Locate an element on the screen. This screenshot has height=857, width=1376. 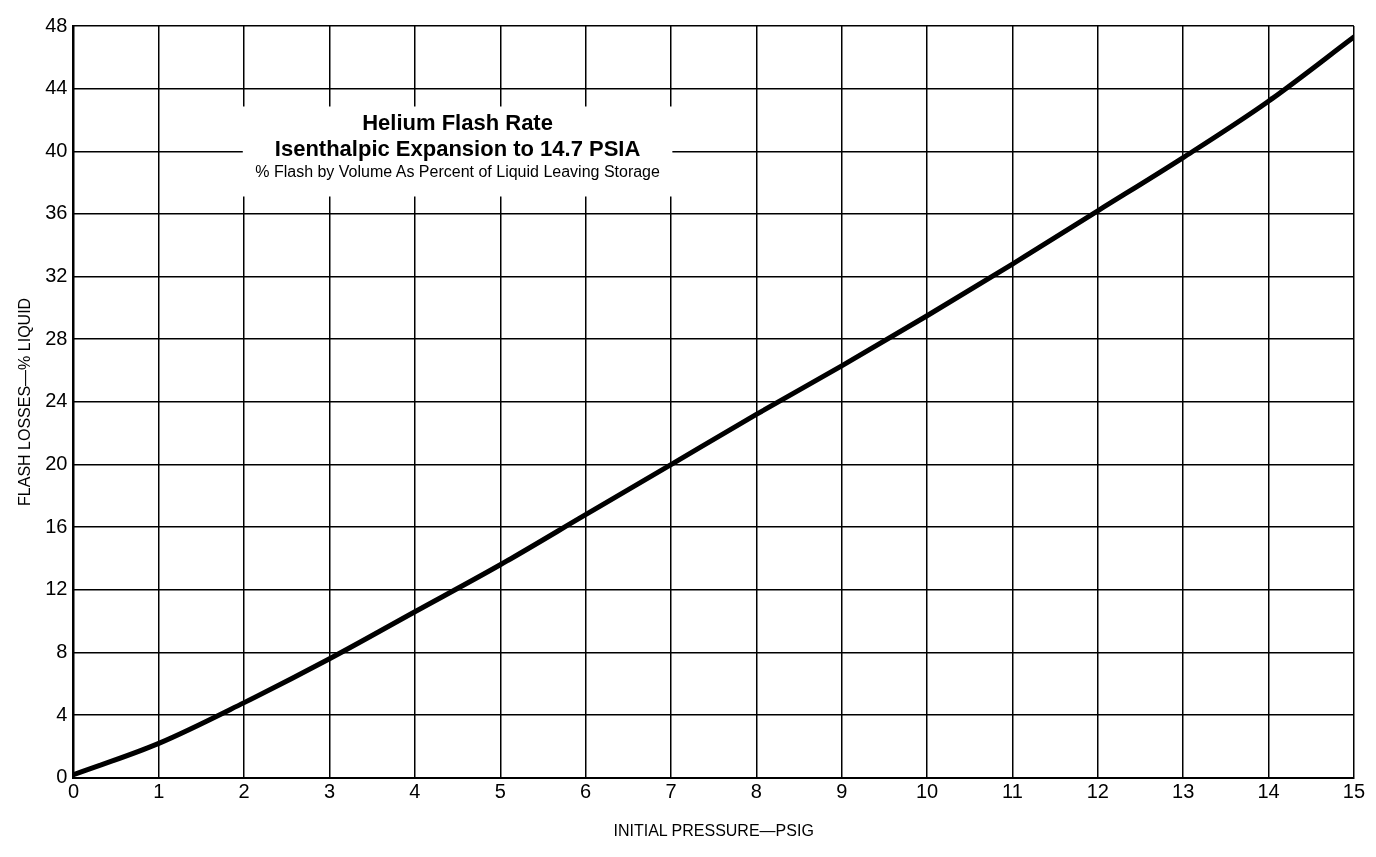
annotation: % Flash by Volume As Percent of Liquid Leaving Storage is located at coordinates (458, 171).